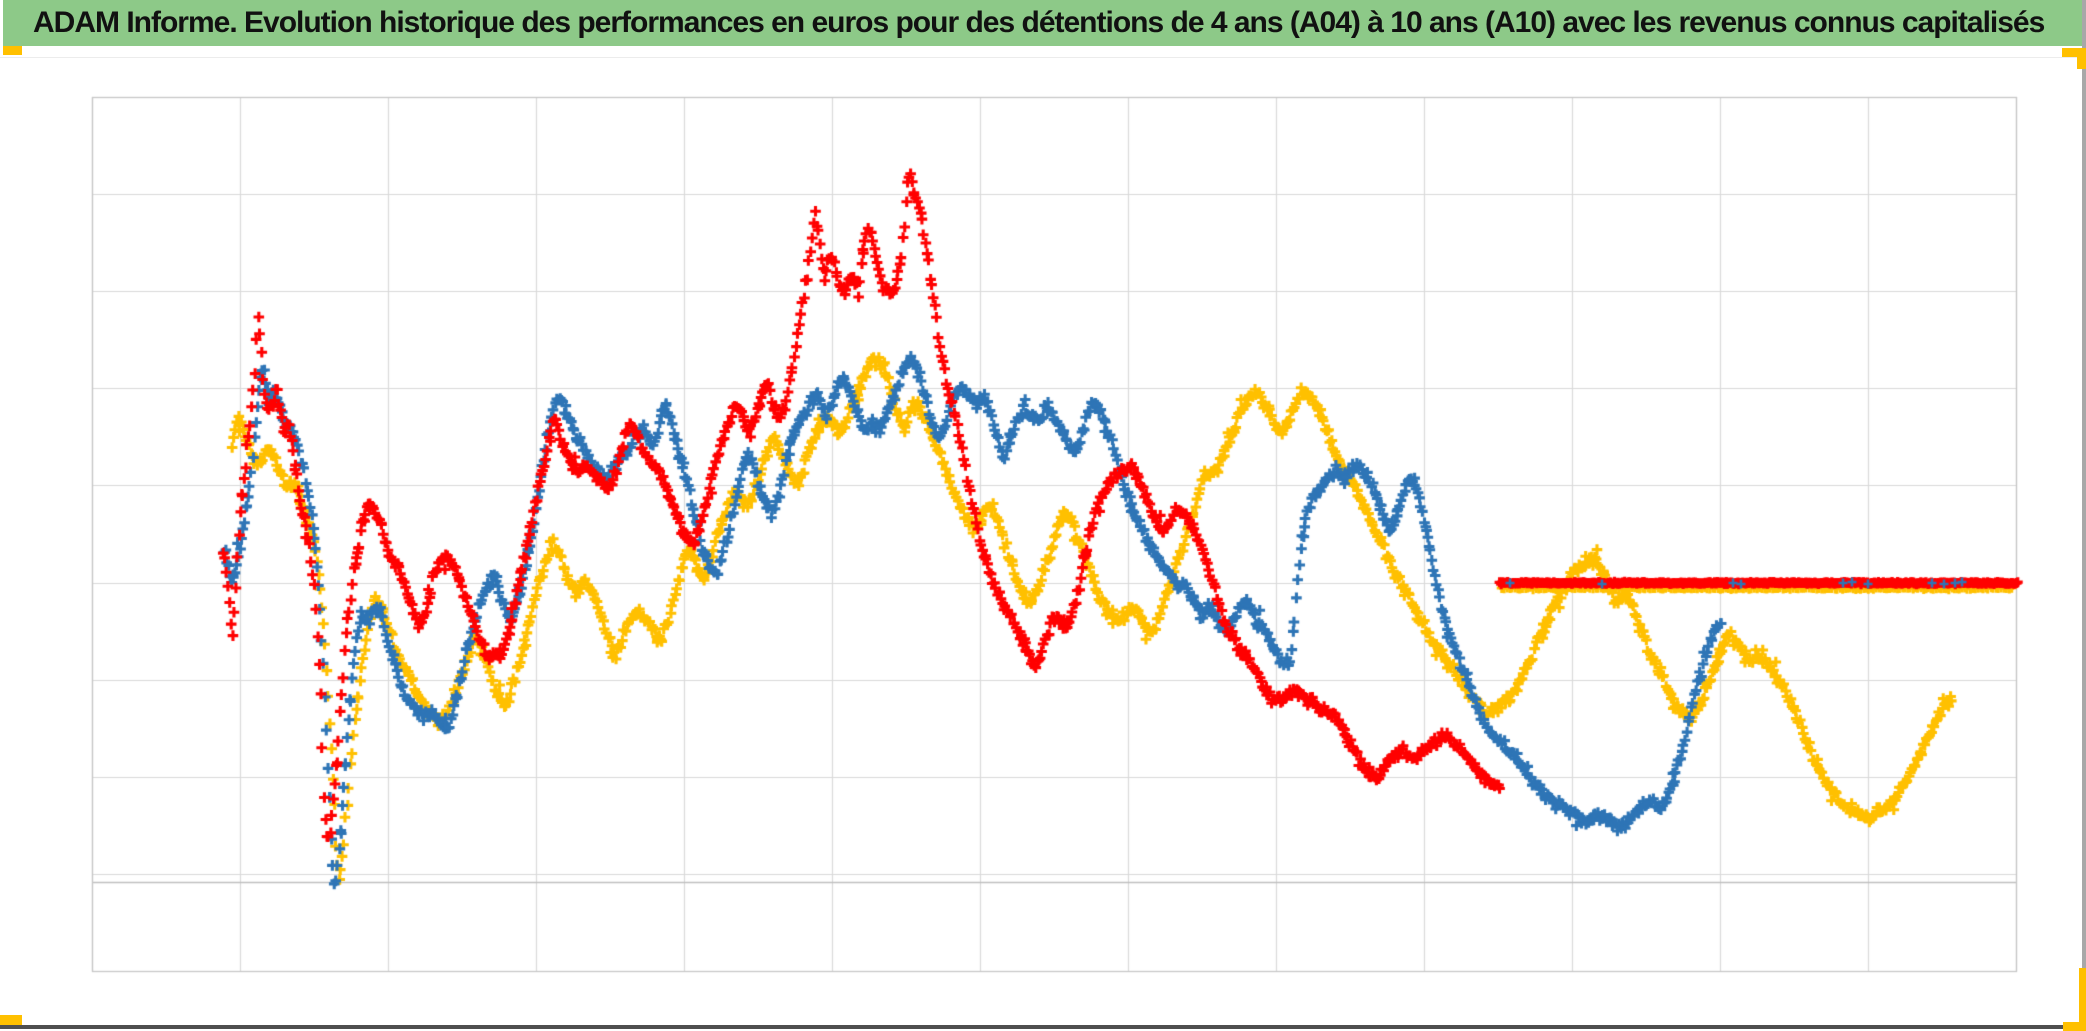 This screenshot has width=2086, height=1031. I want to click on selection-corner-top-right-v, so click(2081, 58).